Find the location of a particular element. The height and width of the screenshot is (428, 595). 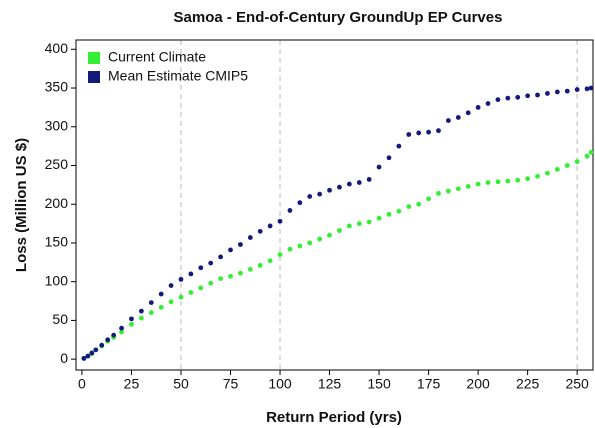

y-axis-title: Loss (Million US $) is located at coordinates (21, 205).